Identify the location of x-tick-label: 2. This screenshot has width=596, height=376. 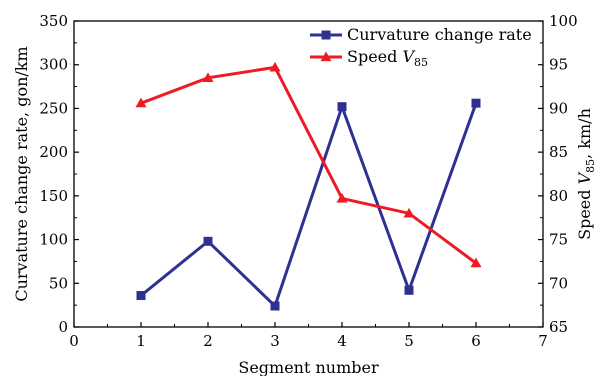
(208, 341).